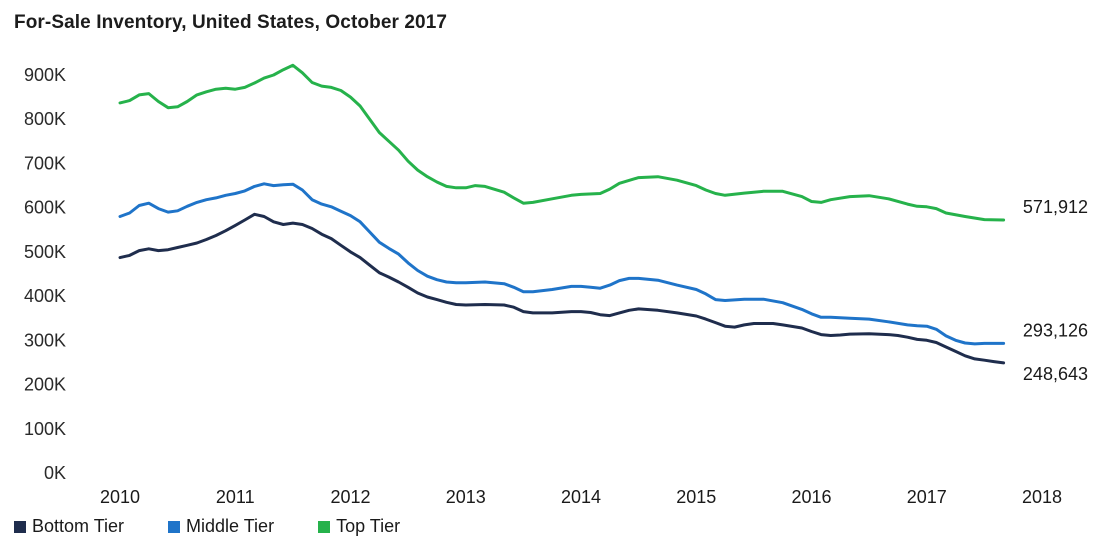 The width and height of the screenshot is (1101, 551). Describe the element at coordinates (45, 208) in the screenshot. I see `y-tick-label: 600K` at that location.